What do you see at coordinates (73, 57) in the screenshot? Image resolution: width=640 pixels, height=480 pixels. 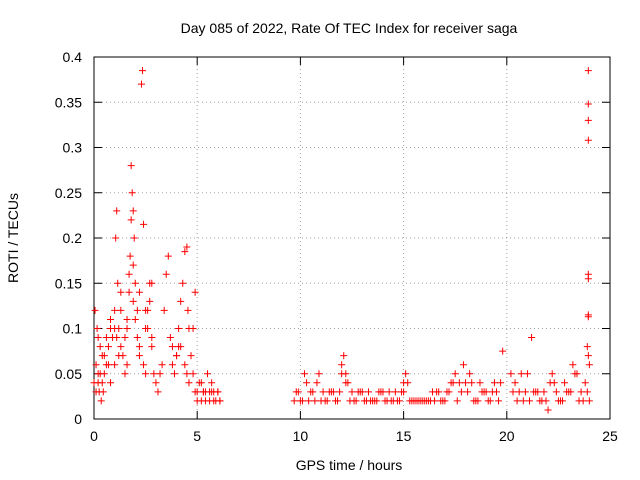 I see `y-tick-label: 0.4` at bounding box center [73, 57].